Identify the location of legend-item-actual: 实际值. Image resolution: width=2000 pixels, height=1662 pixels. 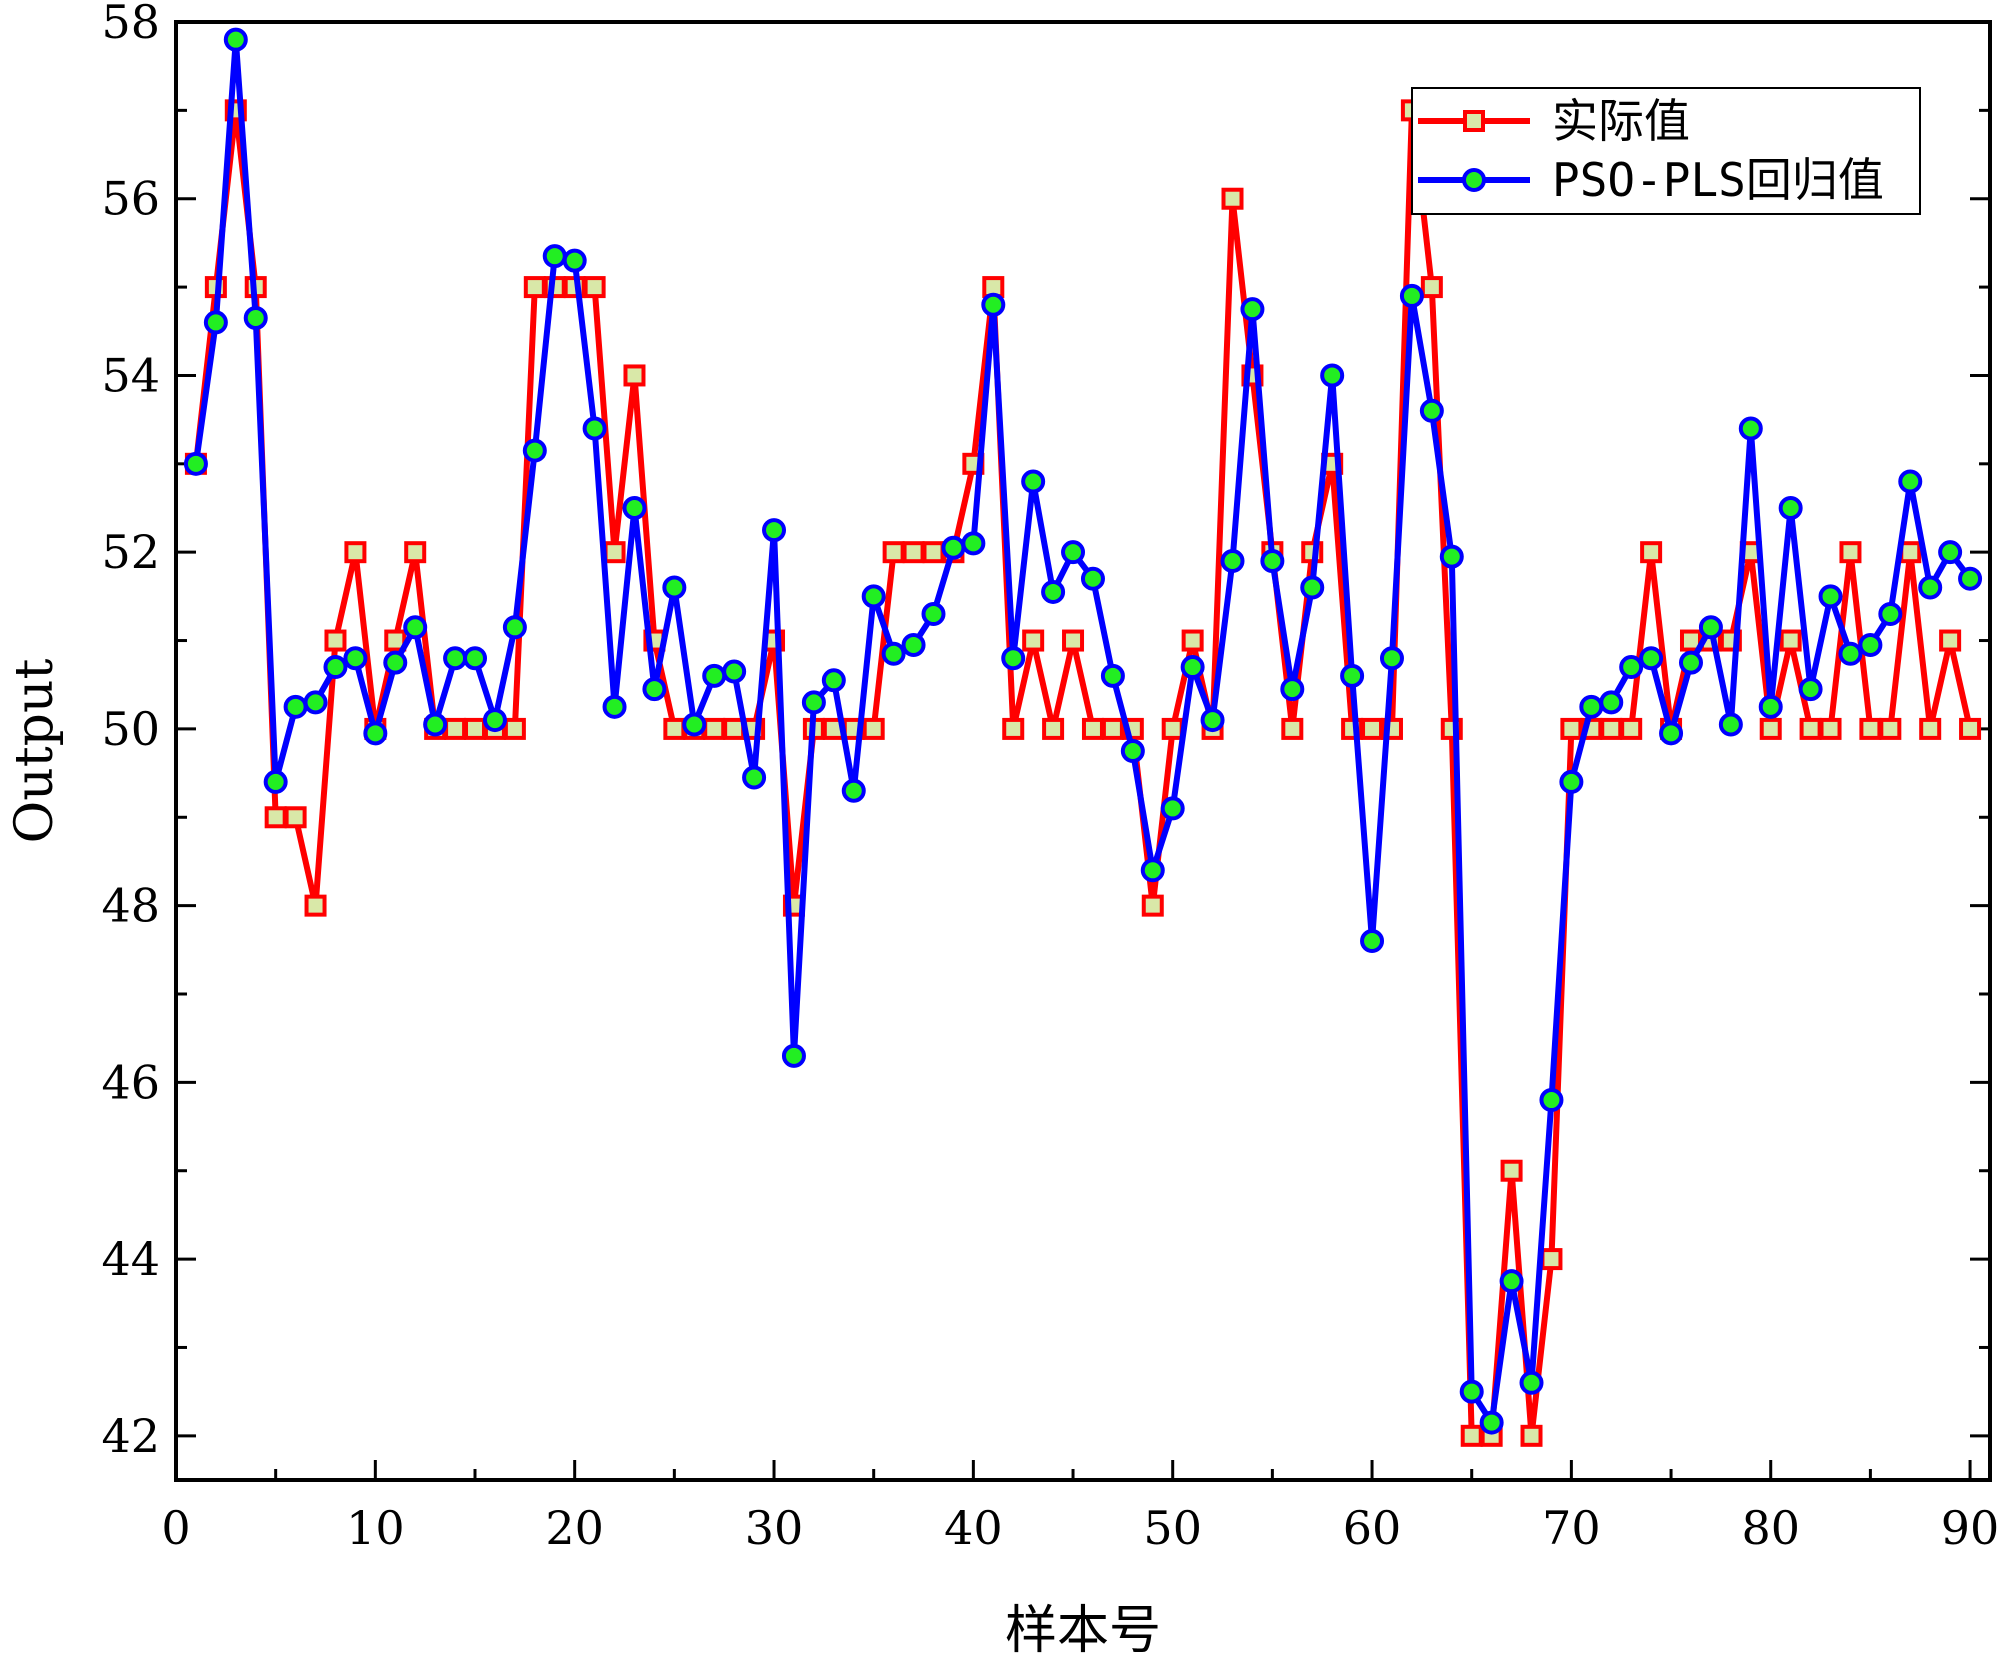
(1554, 121).